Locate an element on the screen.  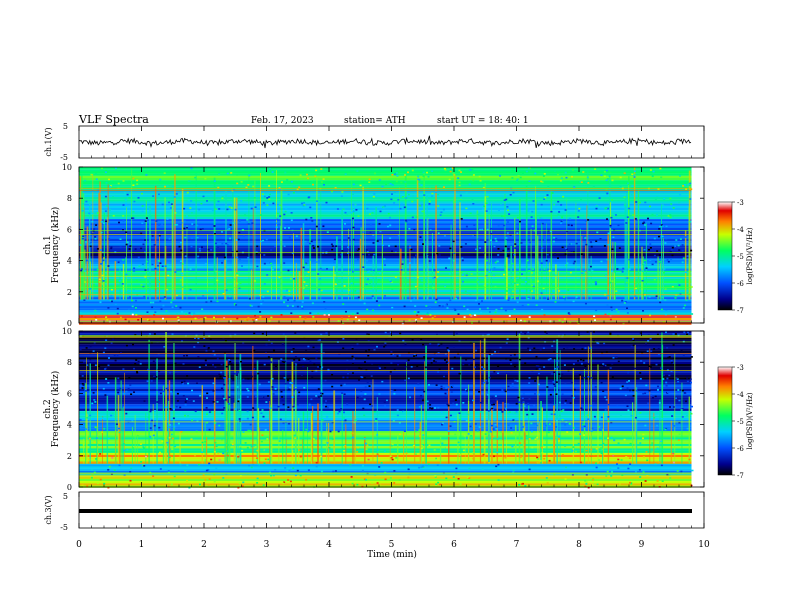
spectrogram-band-strip is located at coordinates (385, 260).